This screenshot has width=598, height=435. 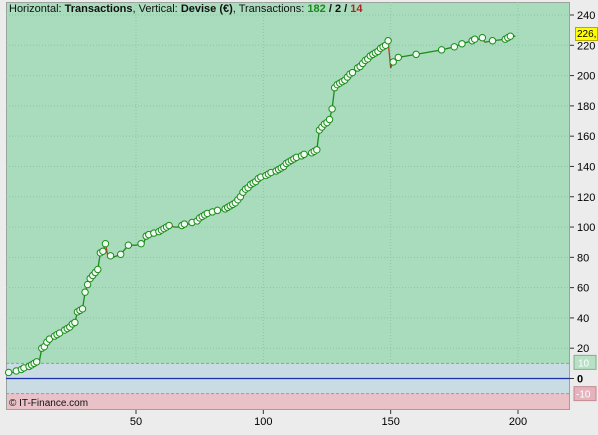 I want to click on y-tick-label: 20, so click(x=583, y=349).